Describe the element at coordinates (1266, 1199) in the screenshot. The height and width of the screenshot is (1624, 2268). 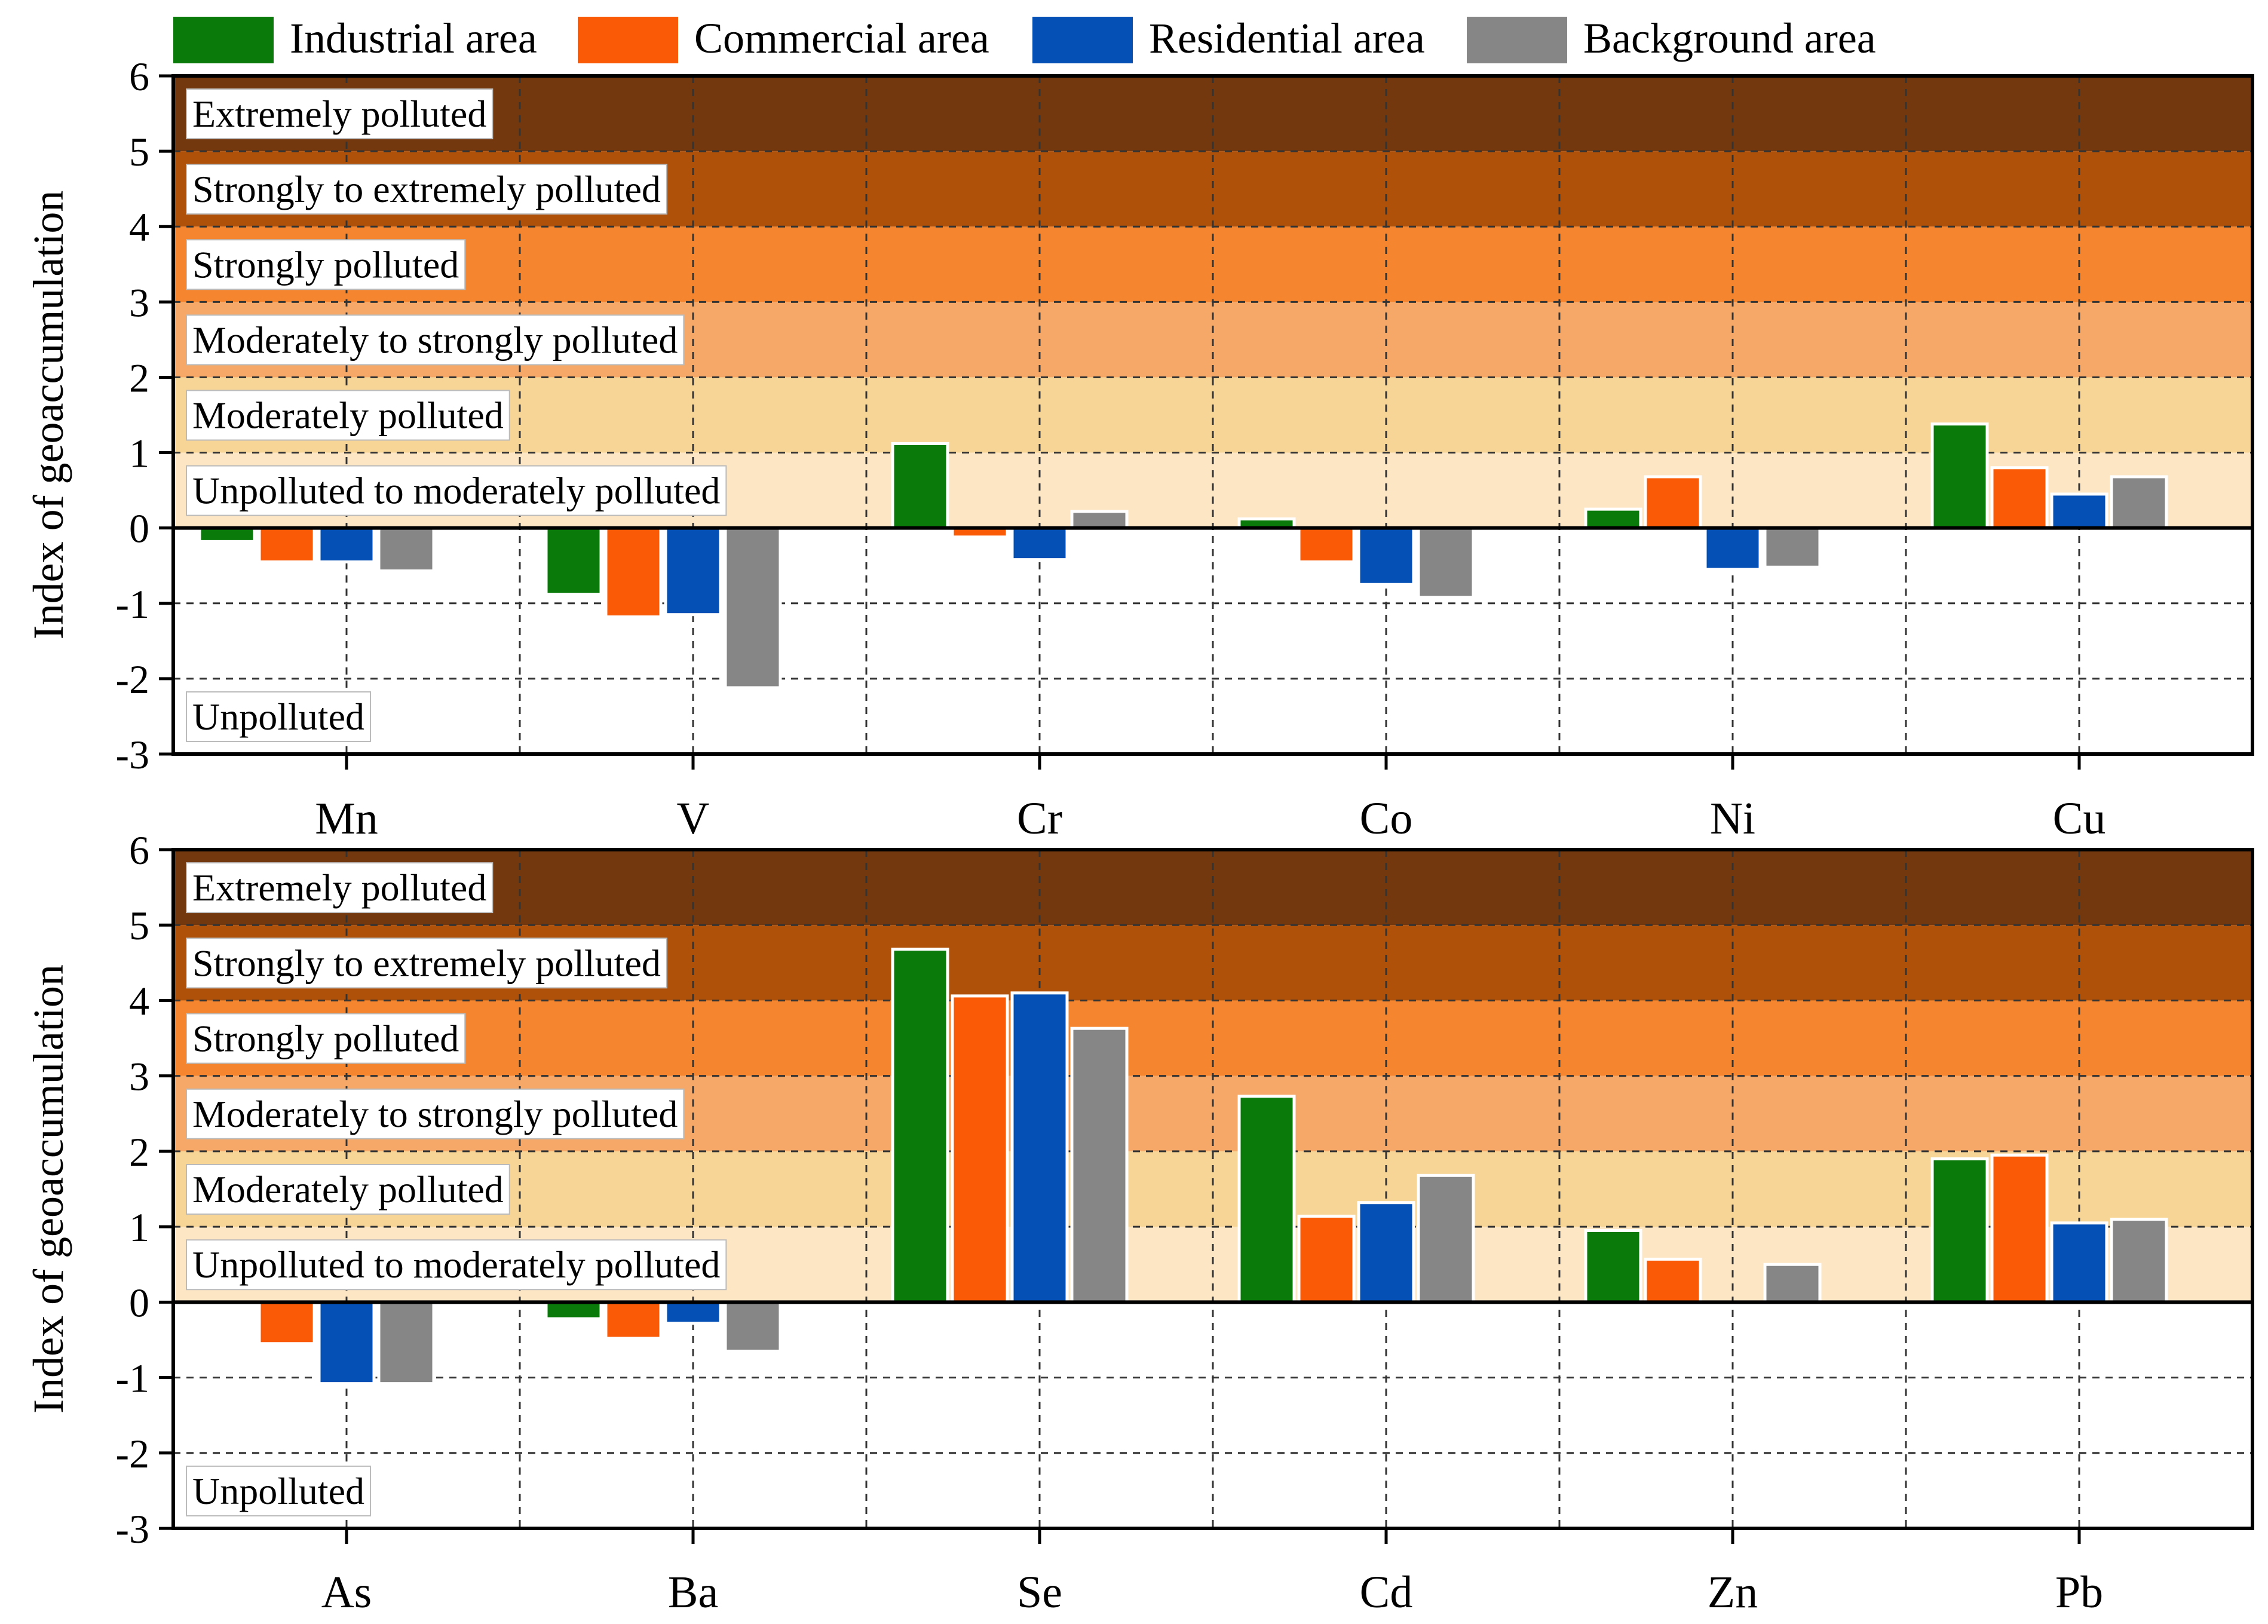
I see `bar-cd-industrial-area` at that location.